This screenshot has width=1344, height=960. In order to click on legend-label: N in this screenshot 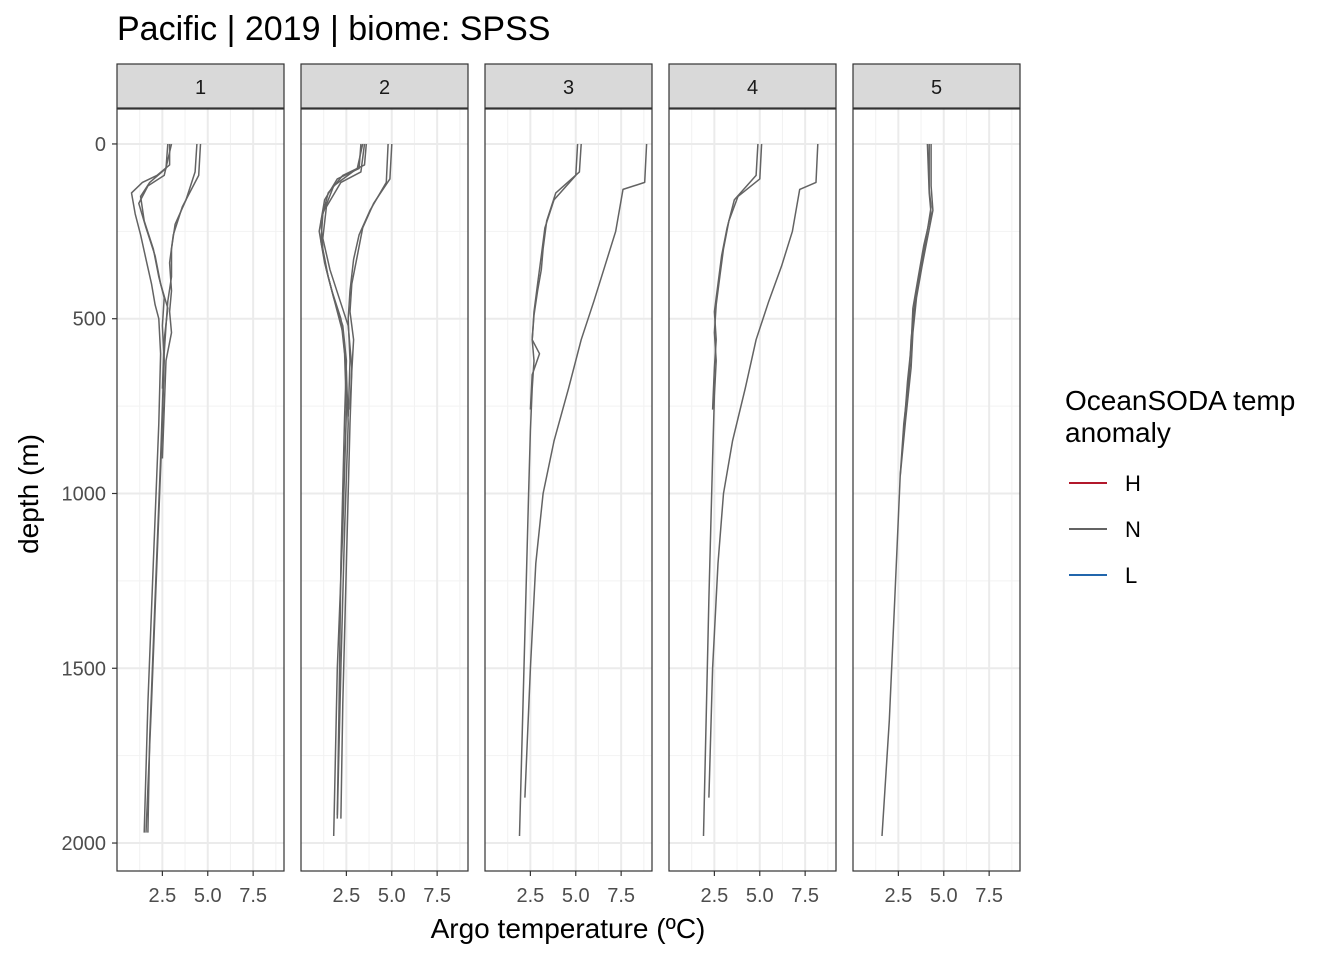, I will do `click(1133, 529)`.